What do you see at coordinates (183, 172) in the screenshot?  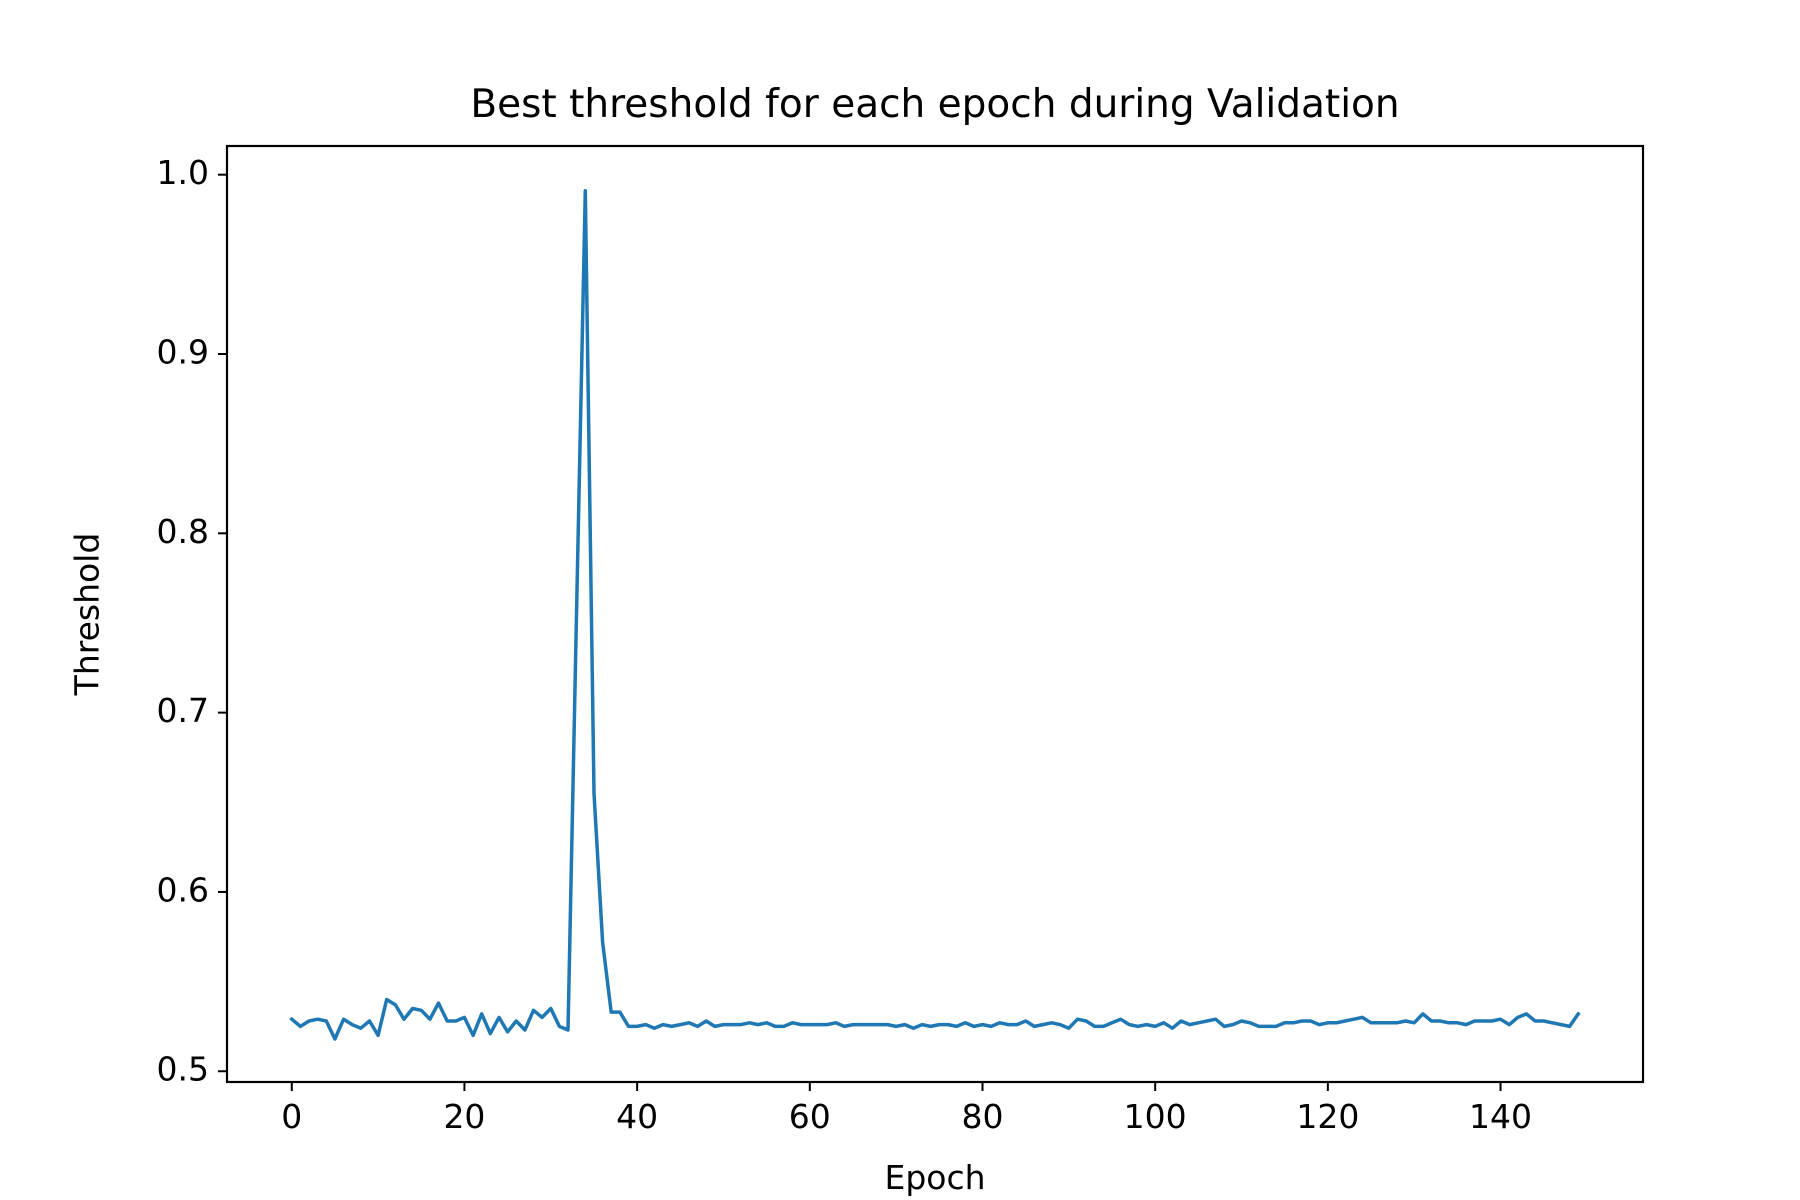 I see `y-tick-label: 1.0` at bounding box center [183, 172].